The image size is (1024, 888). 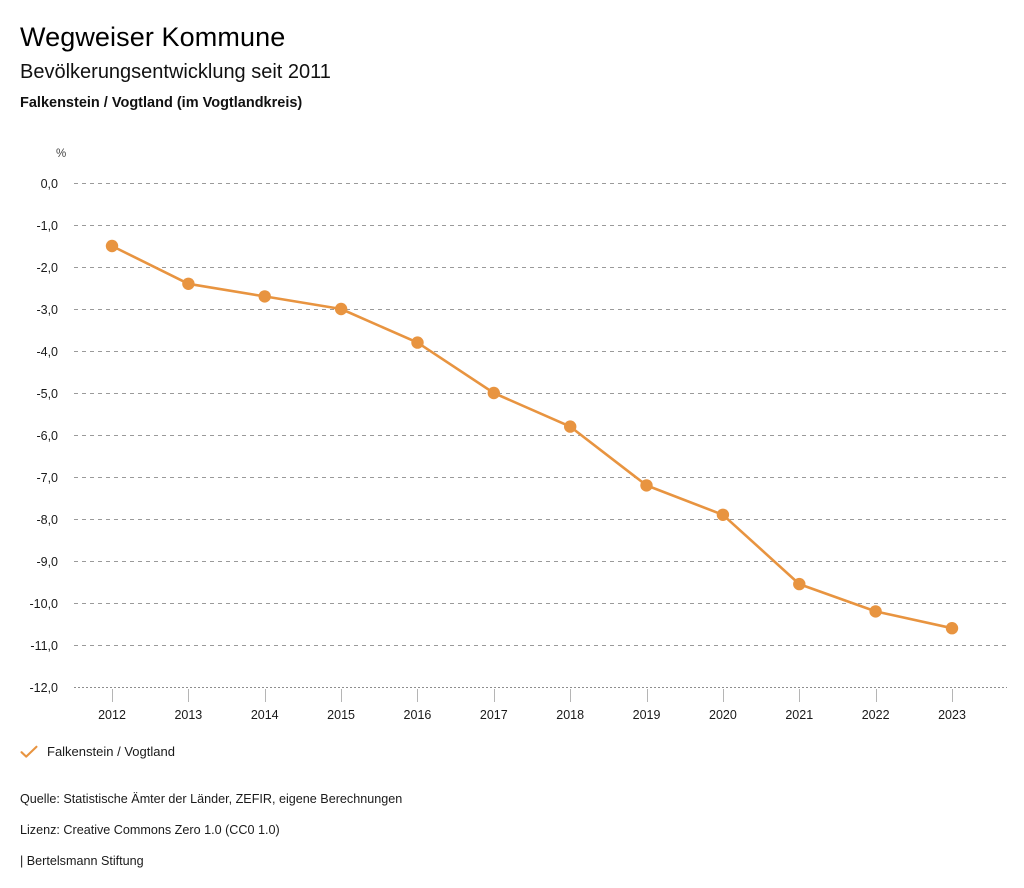 I want to click on y-axis-tick-label: -7,0, so click(x=47, y=478).